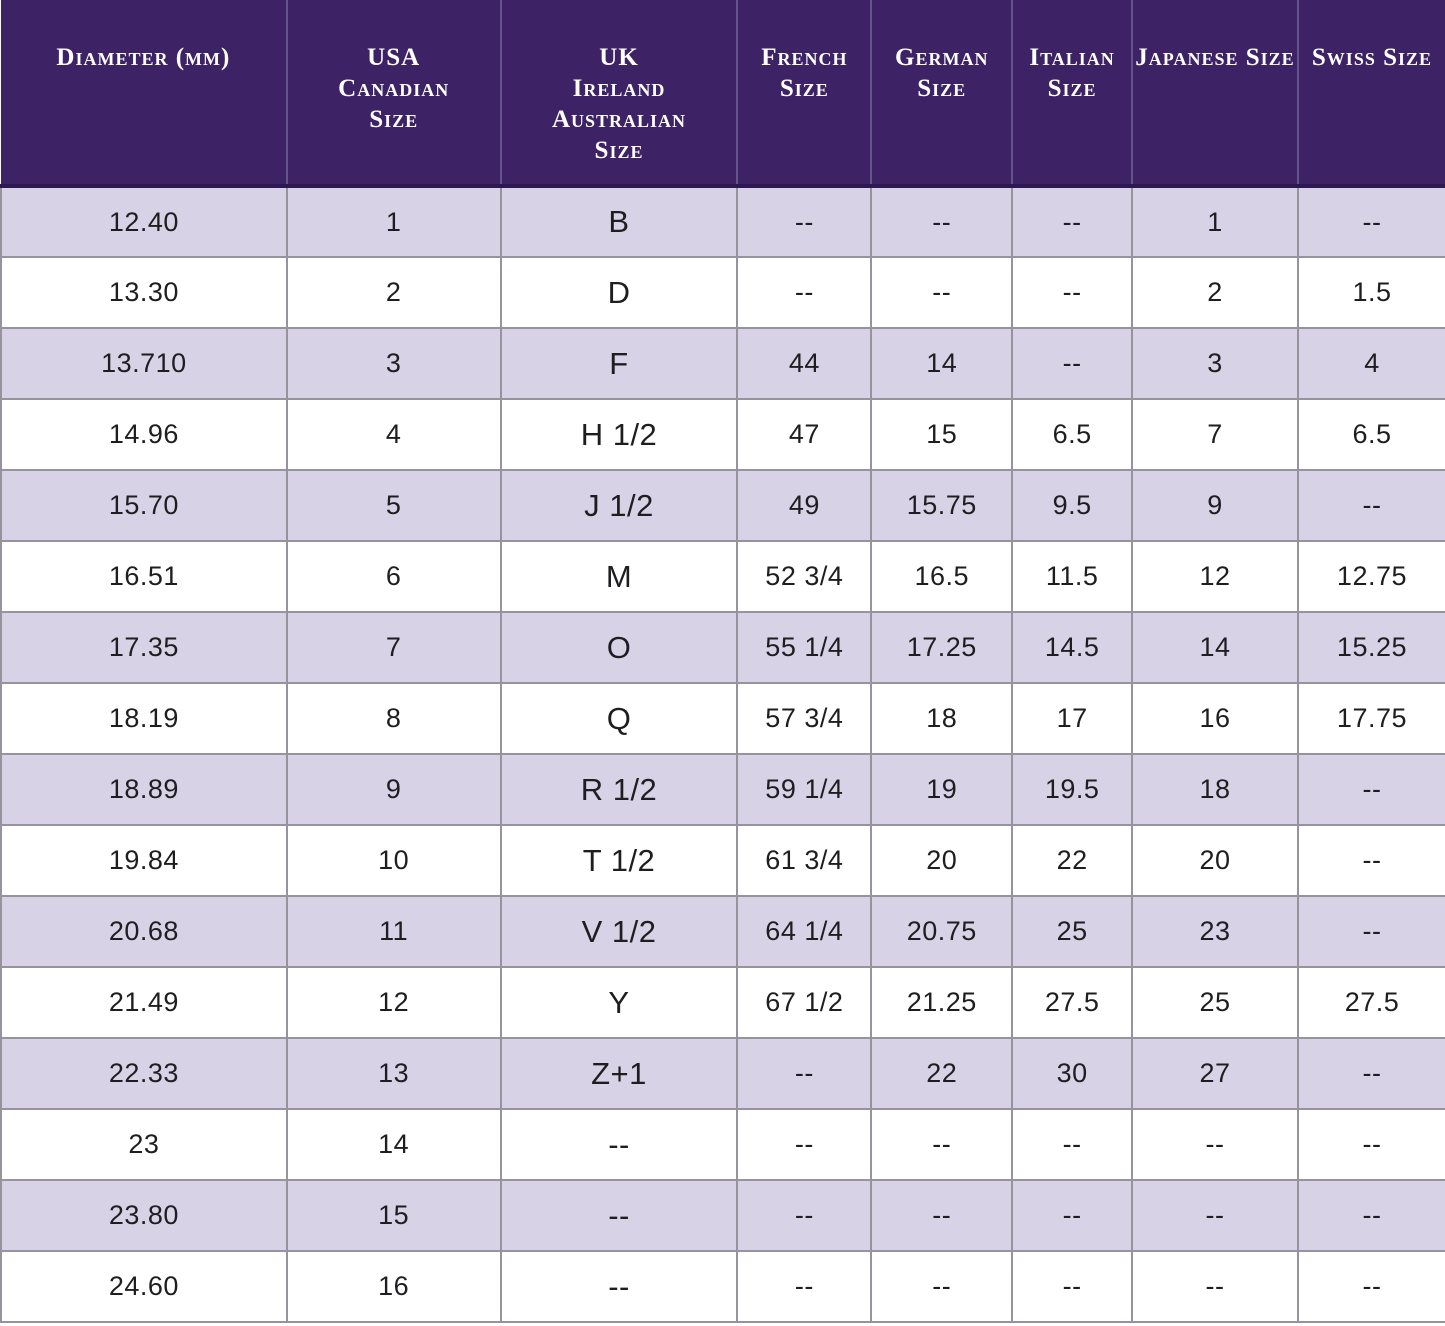  Describe the element at coordinates (393, 1073) in the screenshot. I see `table-cell: 13` at that location.